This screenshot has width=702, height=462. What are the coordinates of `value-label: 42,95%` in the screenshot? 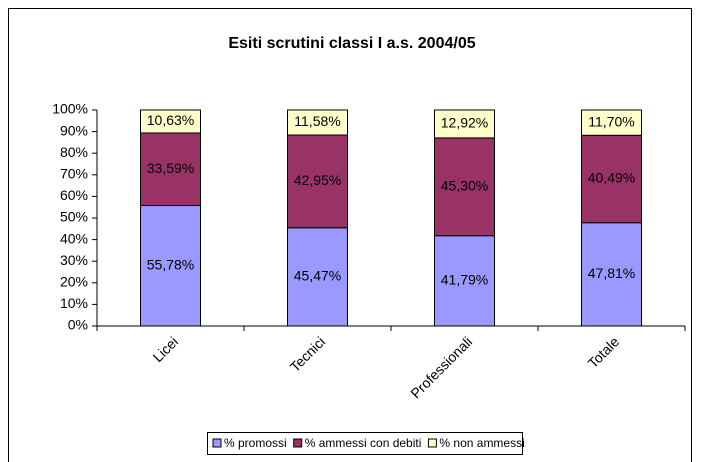 It's located at (317, 180).